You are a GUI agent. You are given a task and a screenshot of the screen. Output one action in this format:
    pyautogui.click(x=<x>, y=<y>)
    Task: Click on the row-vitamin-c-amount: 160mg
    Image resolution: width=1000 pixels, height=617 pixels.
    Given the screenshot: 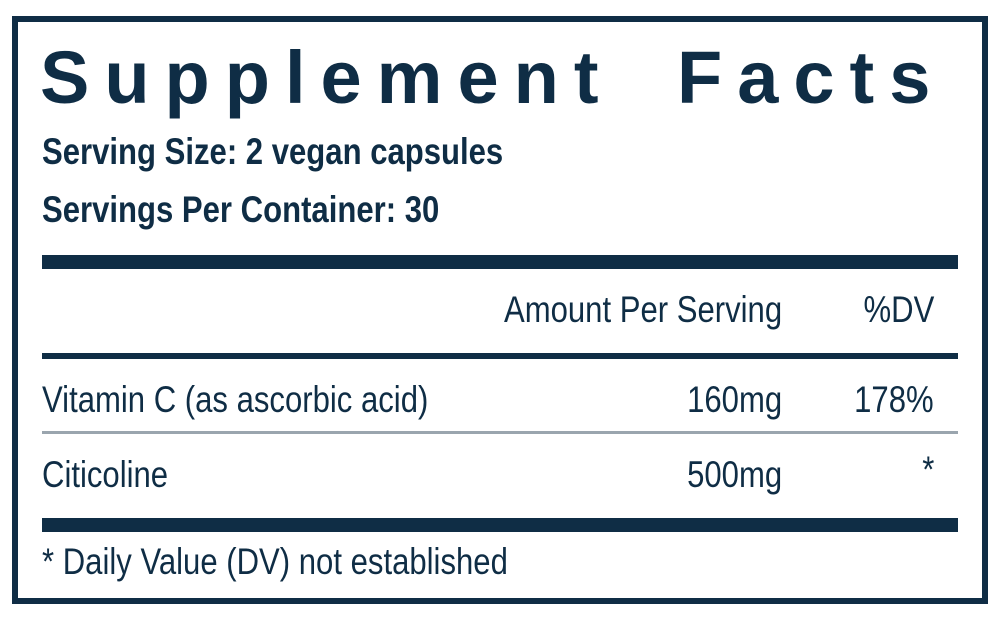 What is the action you would take?
    pyautogui.click(x=725, y=400)
    